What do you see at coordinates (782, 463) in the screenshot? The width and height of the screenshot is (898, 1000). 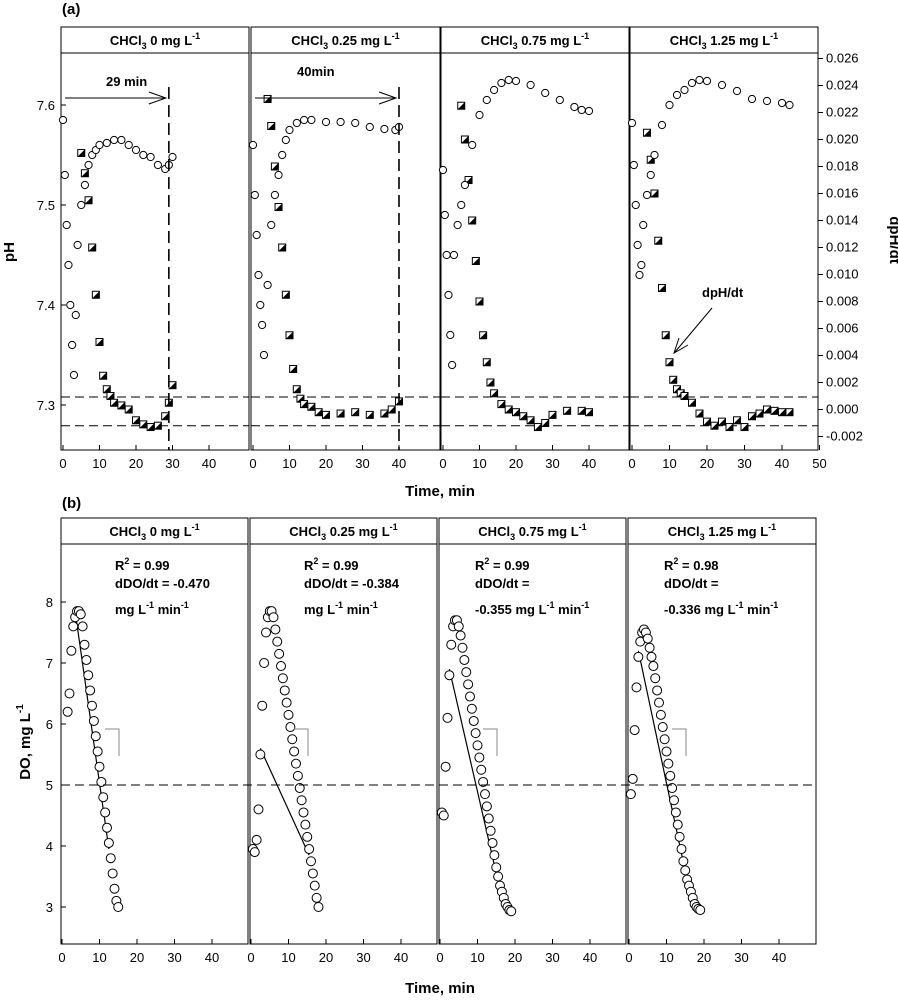 I see `x-tick-label: 40` at bounding box center [782, 463].